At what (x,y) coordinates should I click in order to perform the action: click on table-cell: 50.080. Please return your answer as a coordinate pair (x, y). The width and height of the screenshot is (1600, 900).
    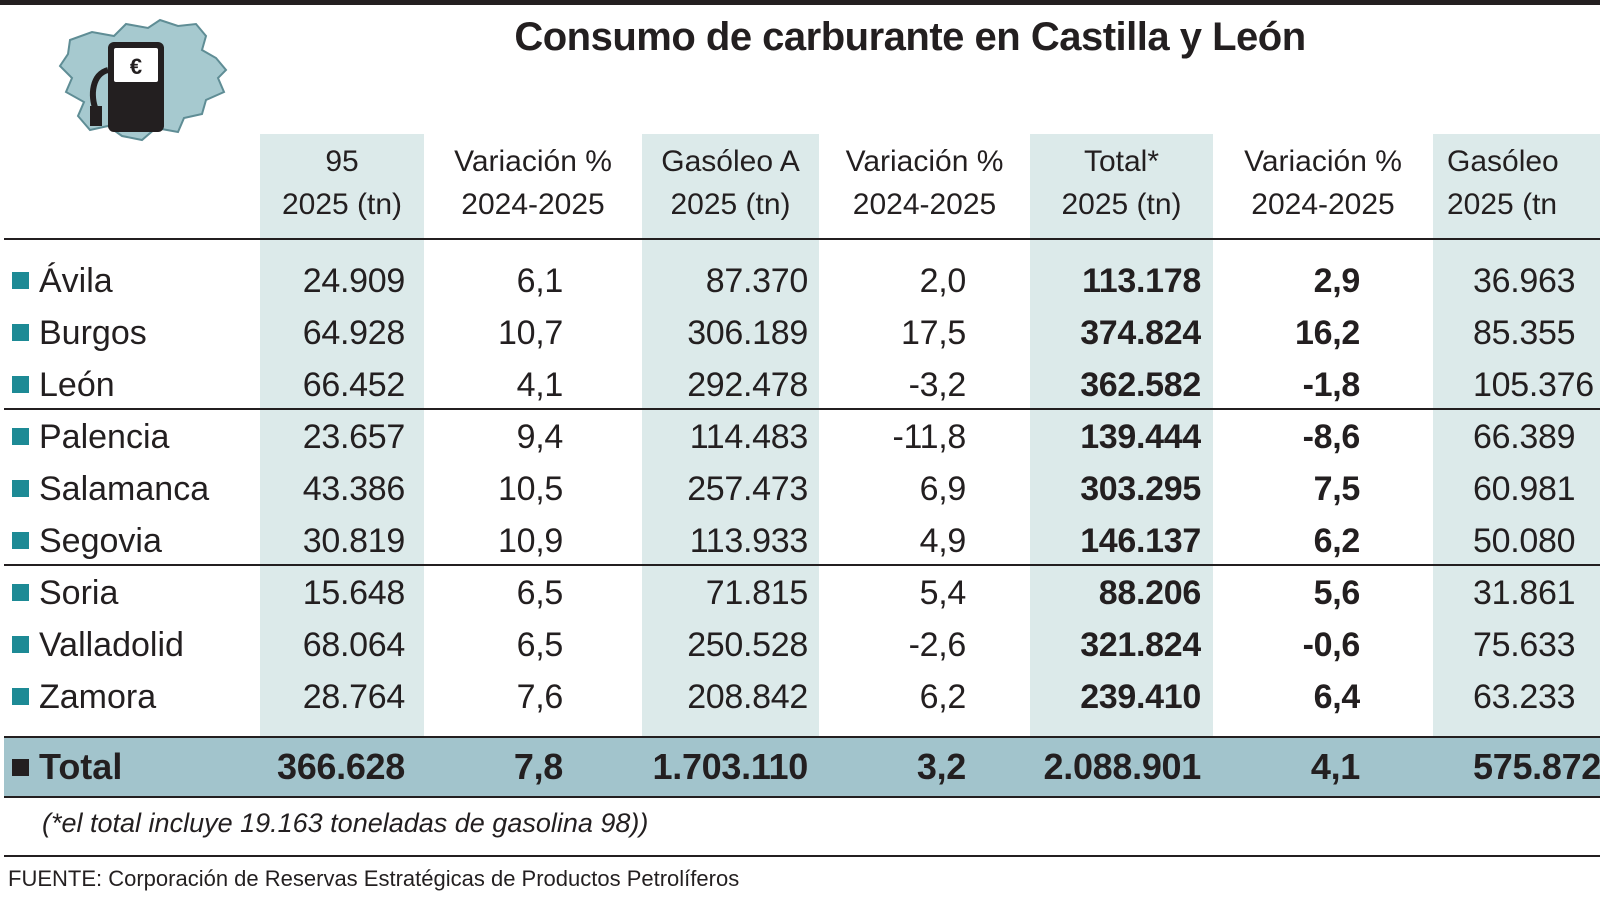
    Looking at the image, I should click on (1524, 541).